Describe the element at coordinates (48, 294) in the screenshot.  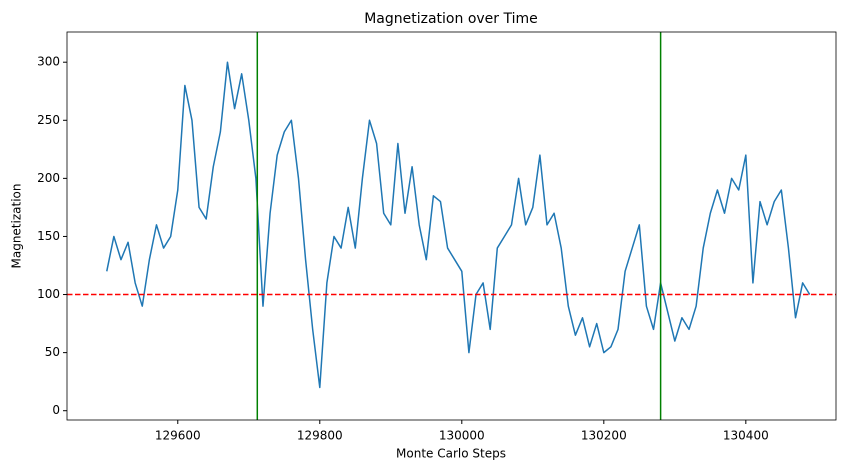
I see `y-tick-label: 100` at that location.